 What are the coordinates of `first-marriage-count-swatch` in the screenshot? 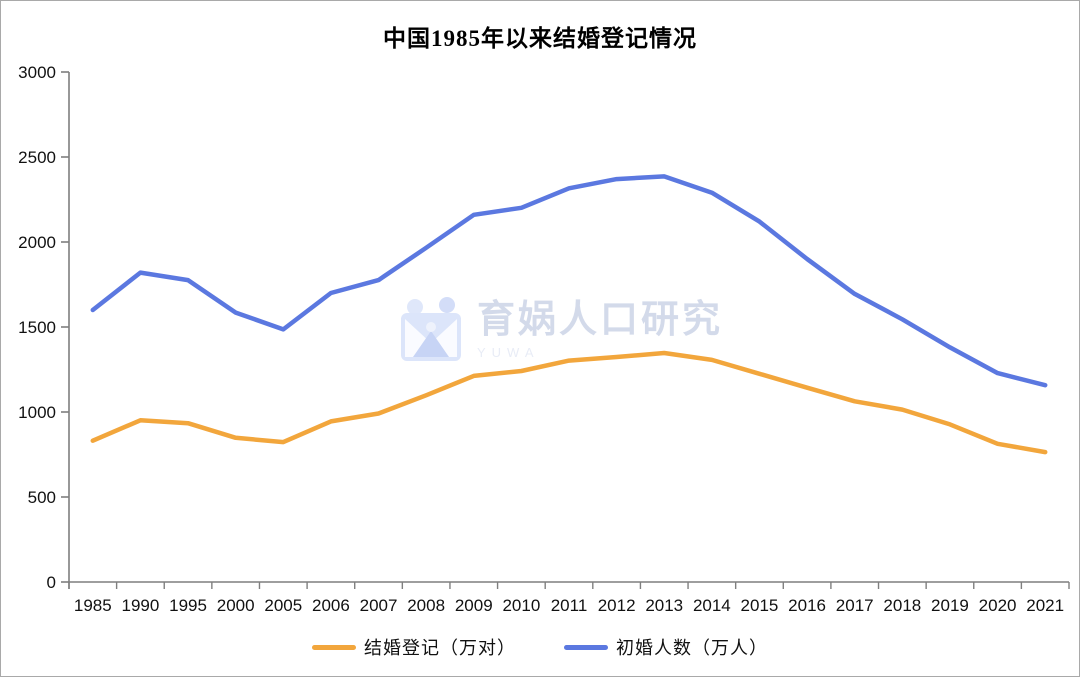 It's located at (586, 647).